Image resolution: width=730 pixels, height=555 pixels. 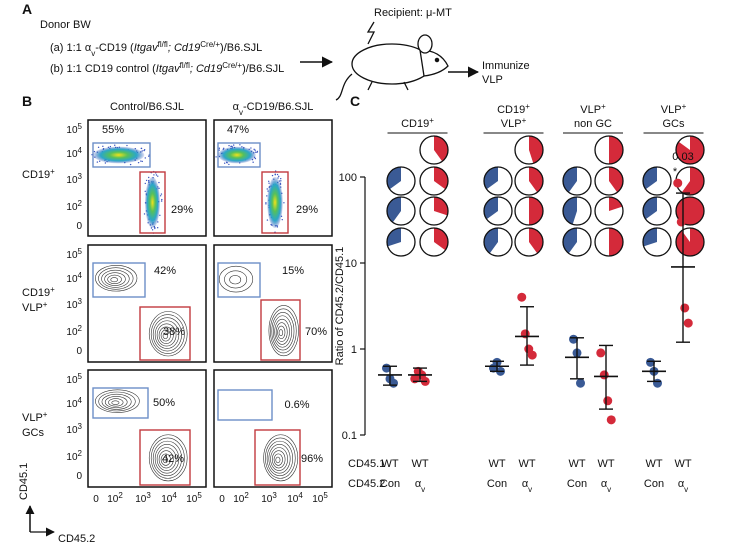 I want to click on text-part: )/B6.SJL, so click(x=241, y=48).